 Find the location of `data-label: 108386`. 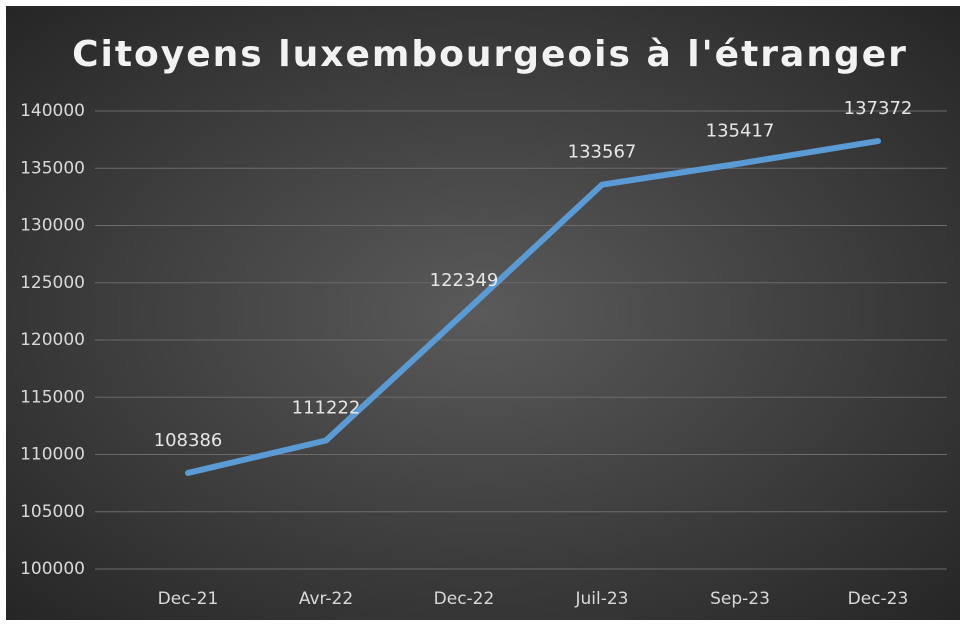

data-label: 108386 is located at coordinates (188, 440).